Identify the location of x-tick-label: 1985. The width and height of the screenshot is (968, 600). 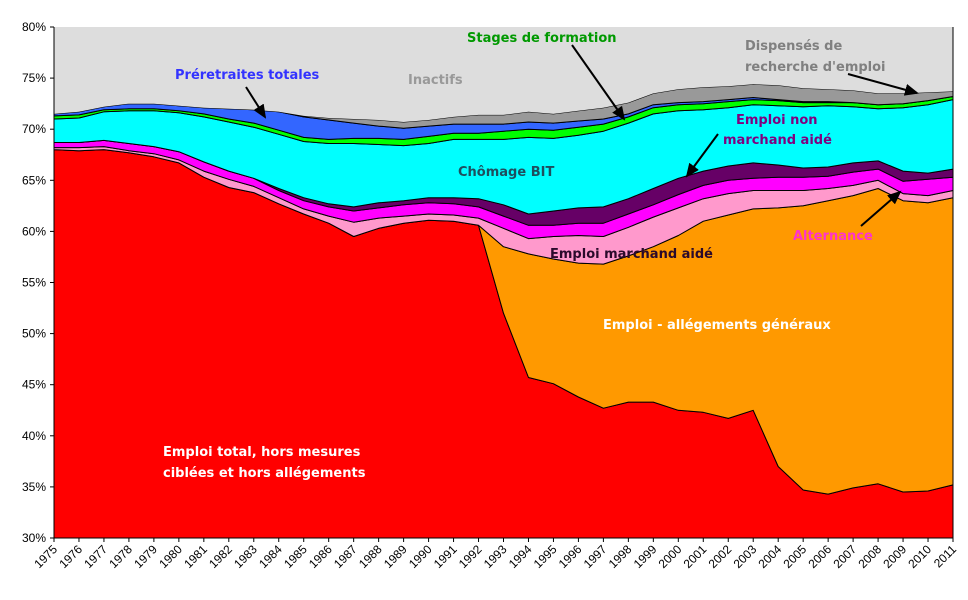
(295, 556).